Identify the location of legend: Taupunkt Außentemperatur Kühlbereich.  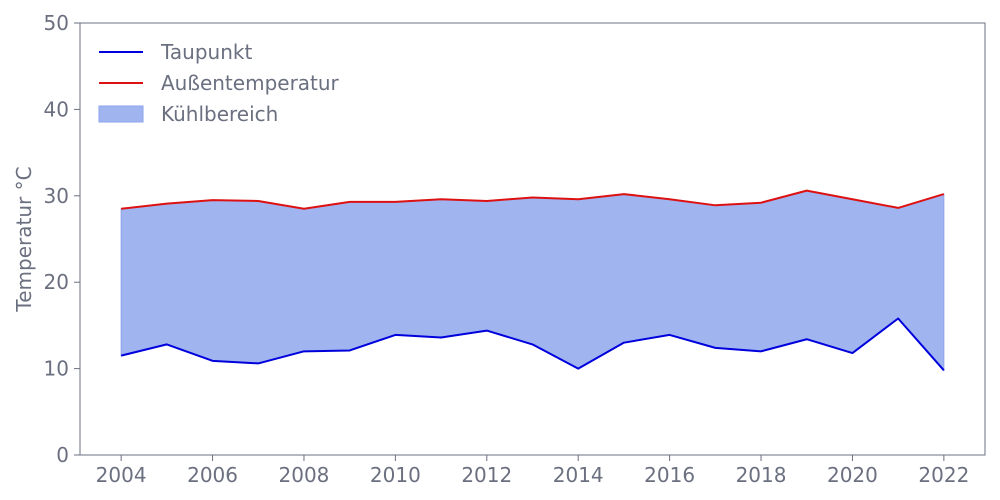
(219, 83).